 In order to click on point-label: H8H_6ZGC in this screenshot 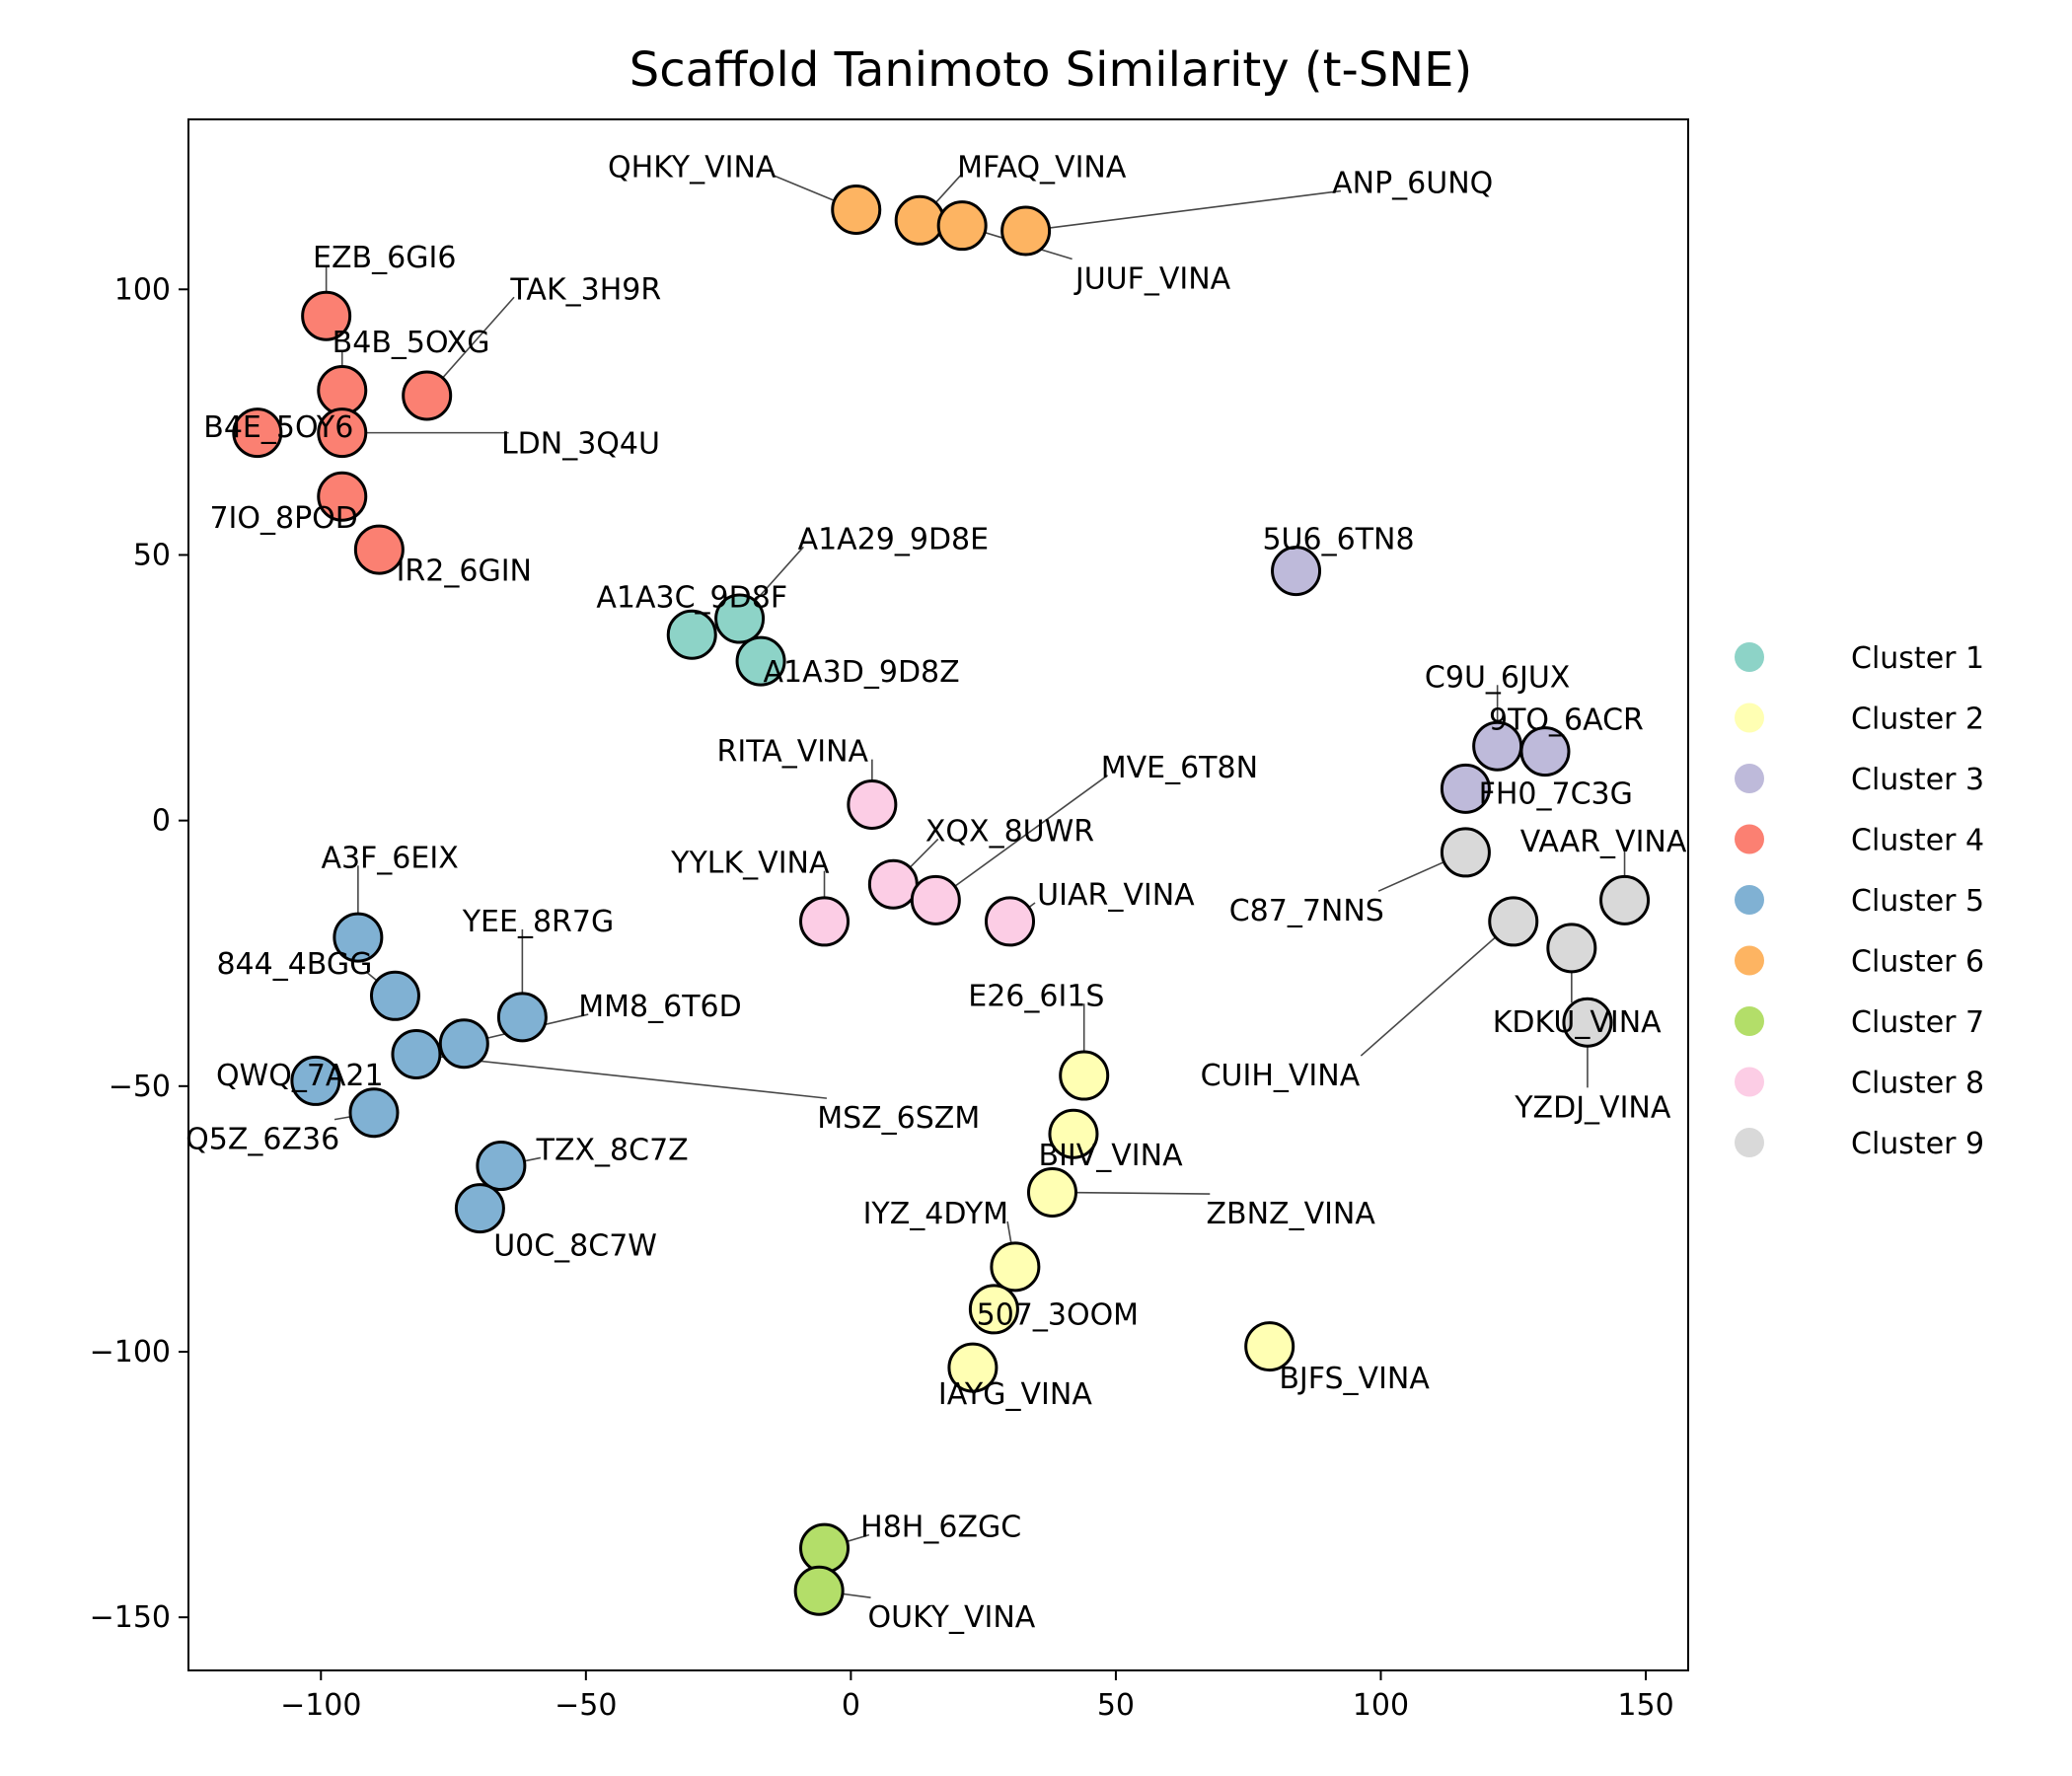, I will do `click(941, 1528)`.